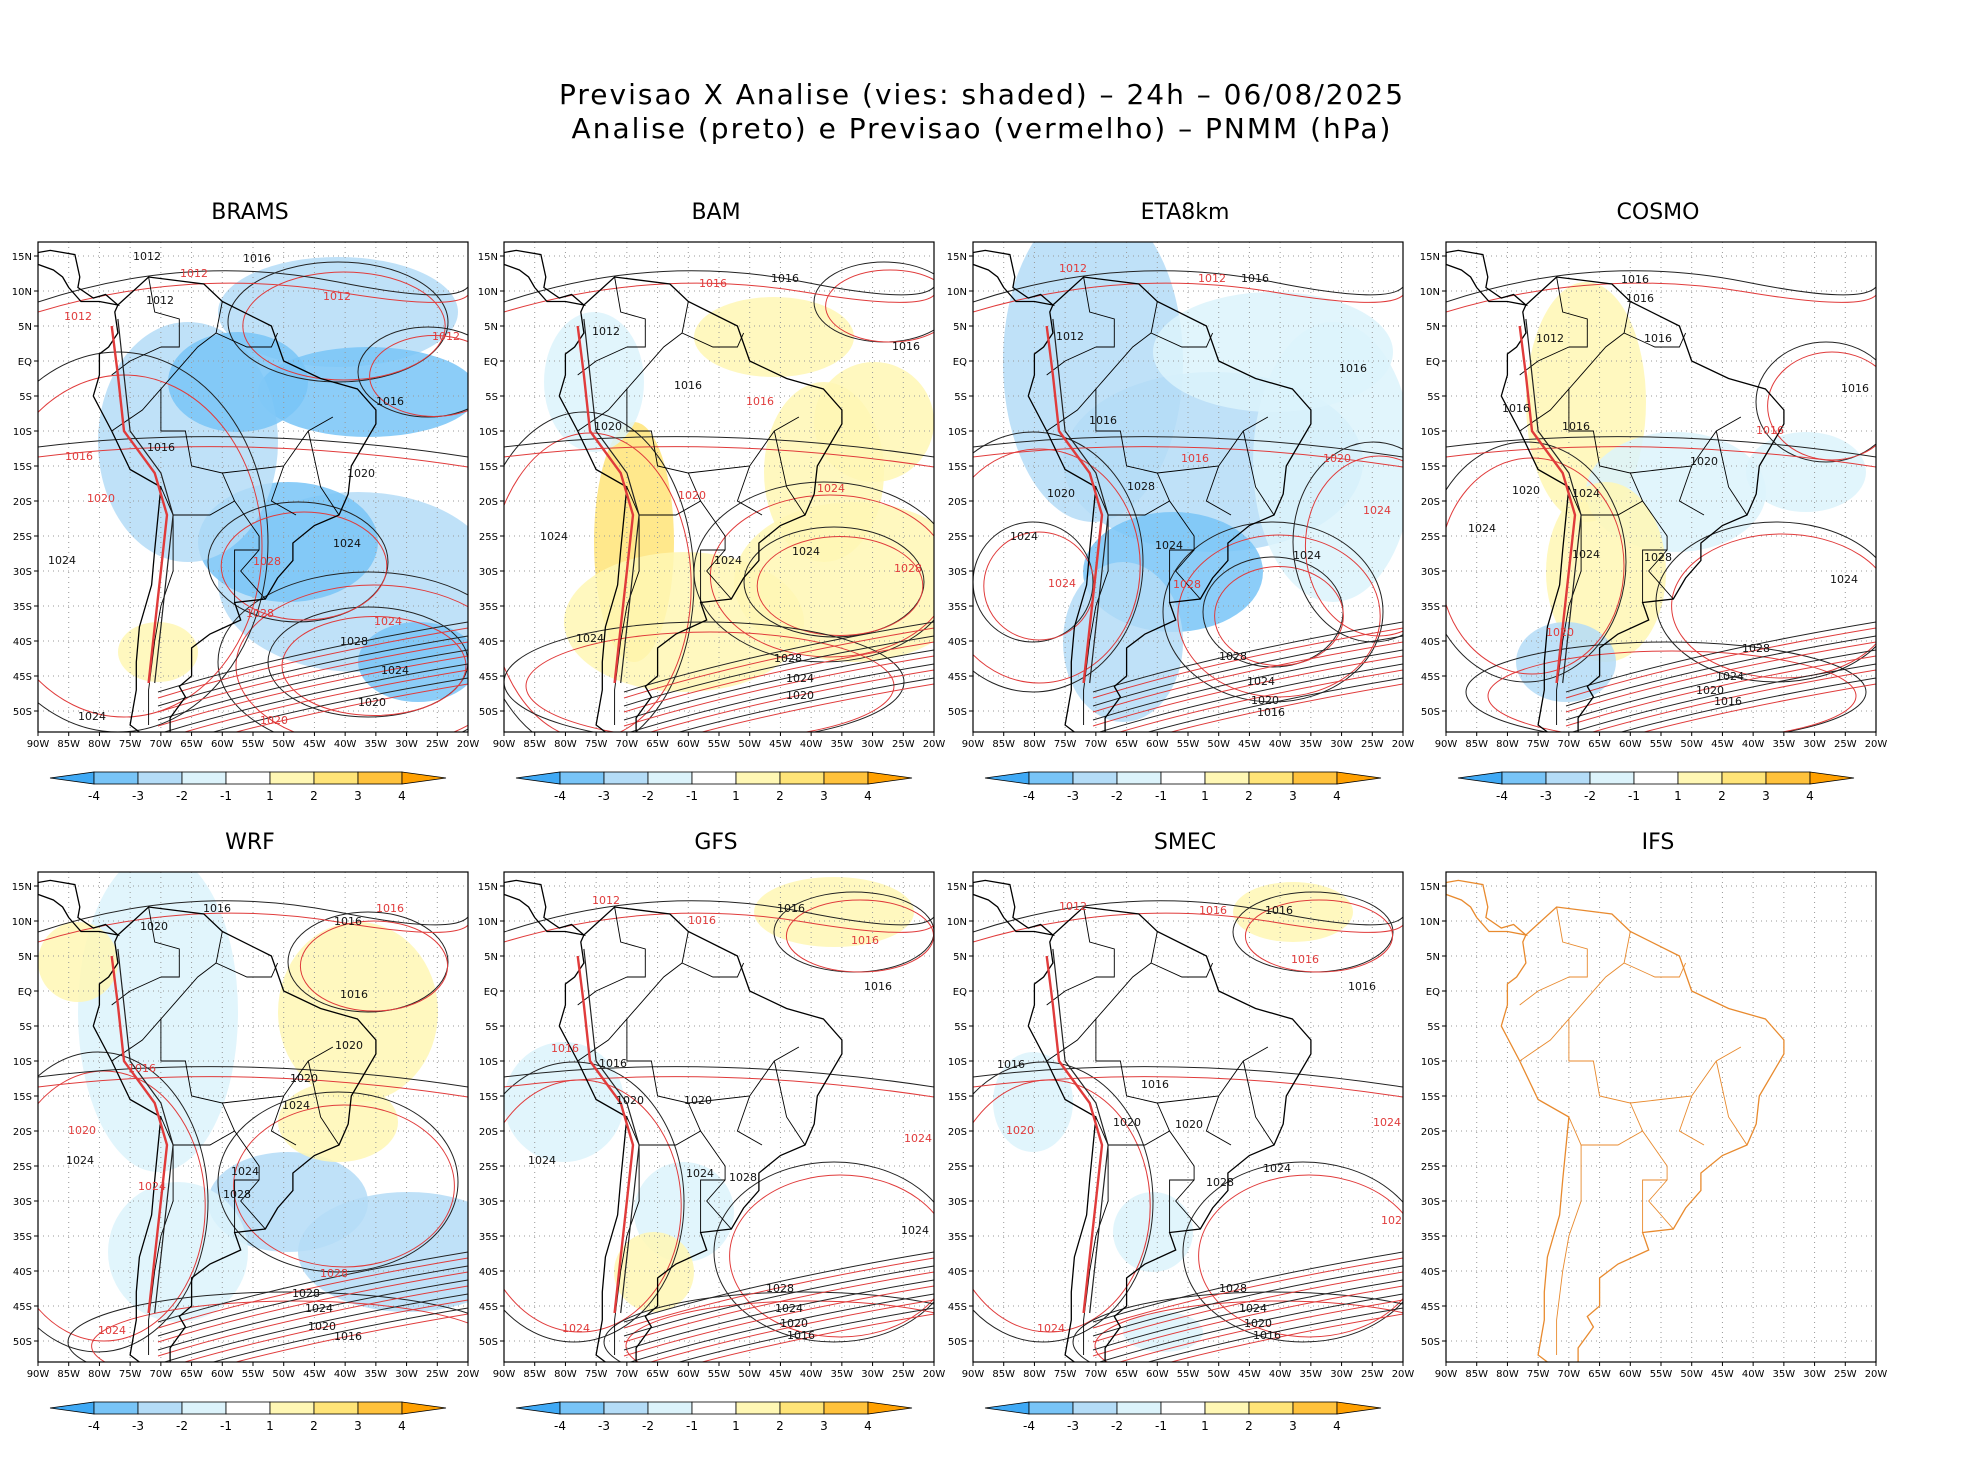  What do you see at coordinates (488, 1202) in the screenshot?
I see `lat-tick-label: 30S` at bounding box center [488, 1202].